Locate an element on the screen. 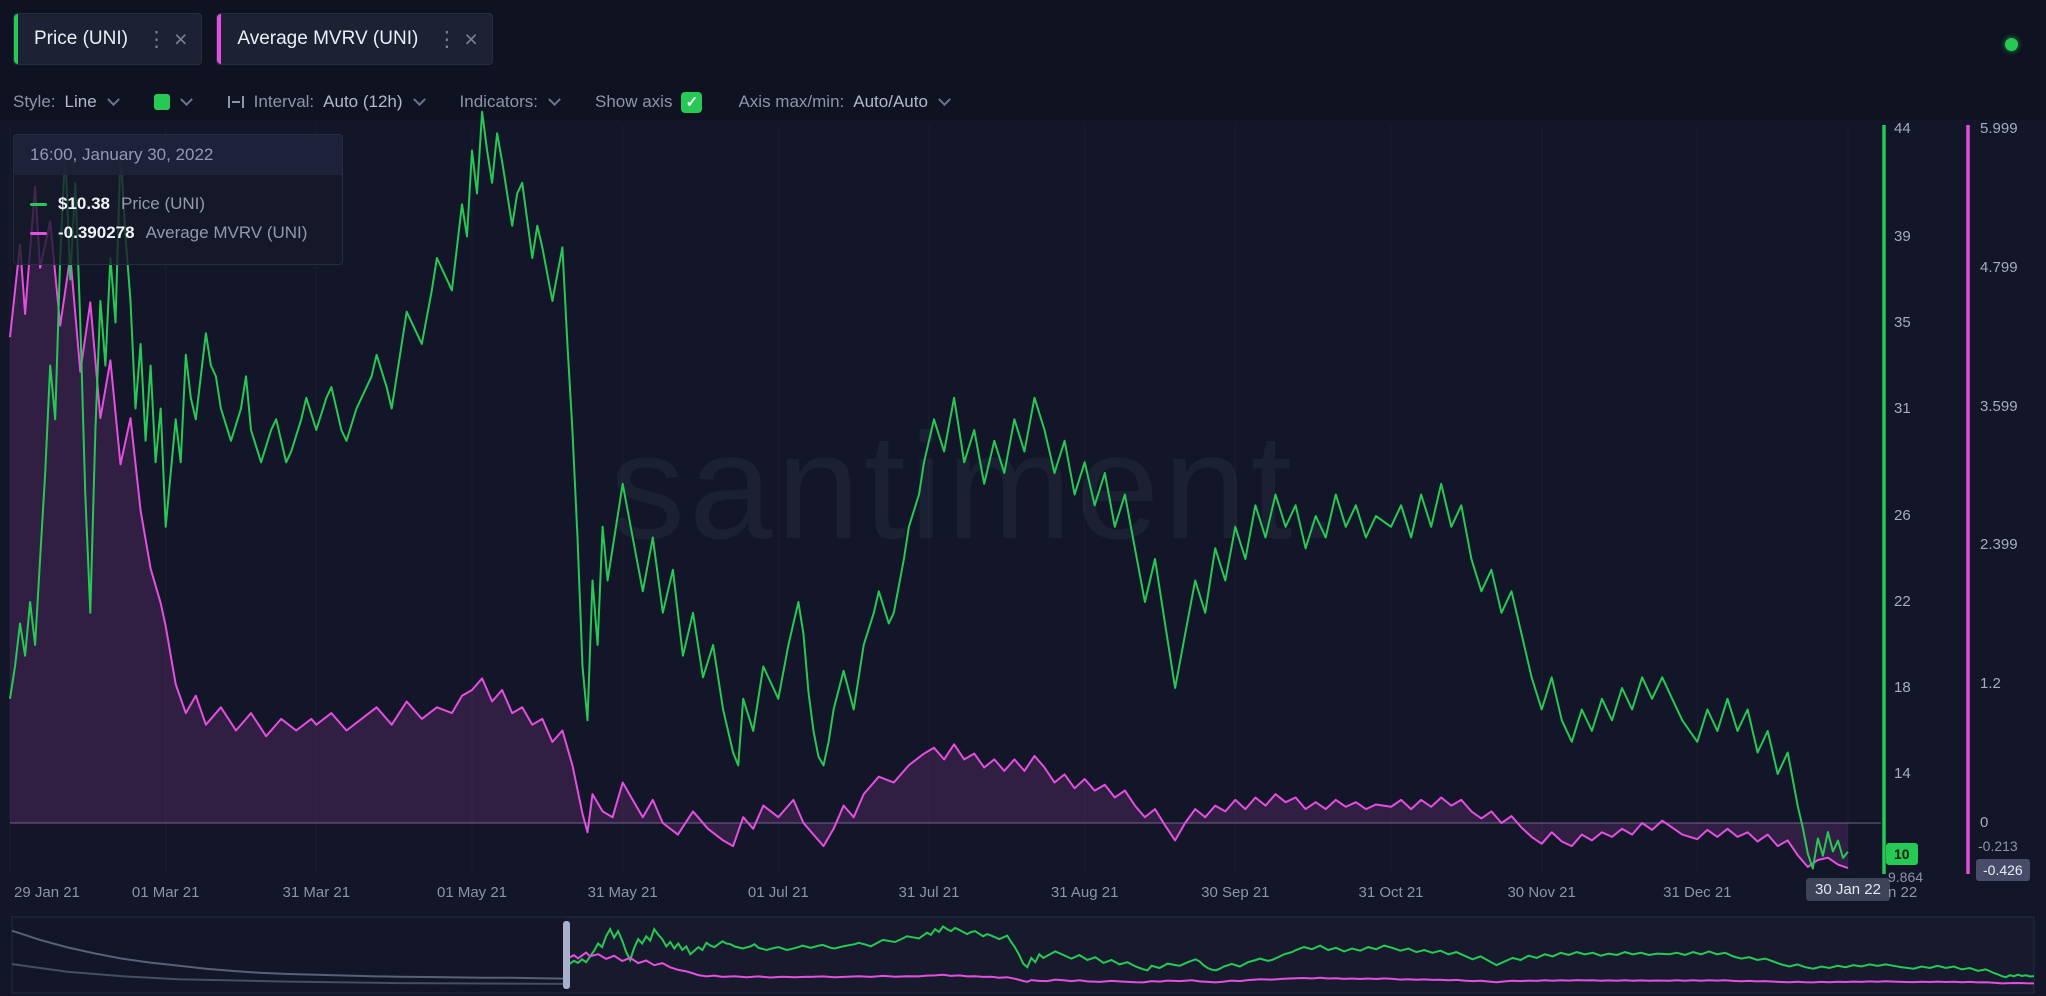 The width and height of the screenshot is (2046, 996). tooltip-datetime: 16:00, January 30, 2022 is located at coordinates (178, 155).